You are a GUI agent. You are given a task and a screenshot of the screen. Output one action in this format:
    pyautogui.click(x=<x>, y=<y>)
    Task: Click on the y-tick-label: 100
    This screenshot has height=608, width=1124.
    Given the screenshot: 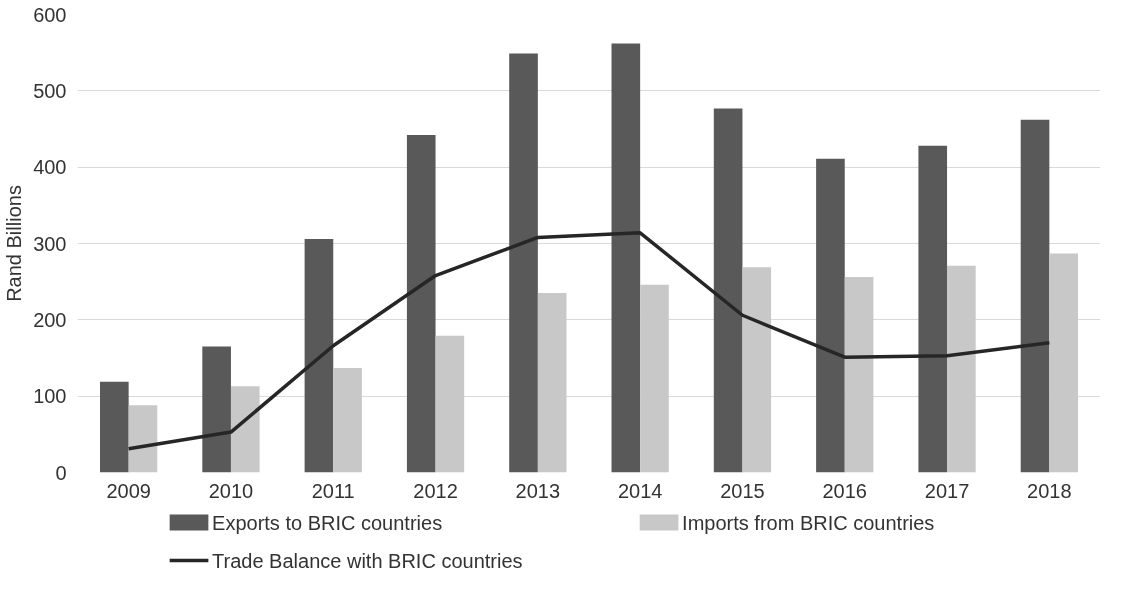 What is the action you would take?
    pyautogui.click(x=50, y=396)
    